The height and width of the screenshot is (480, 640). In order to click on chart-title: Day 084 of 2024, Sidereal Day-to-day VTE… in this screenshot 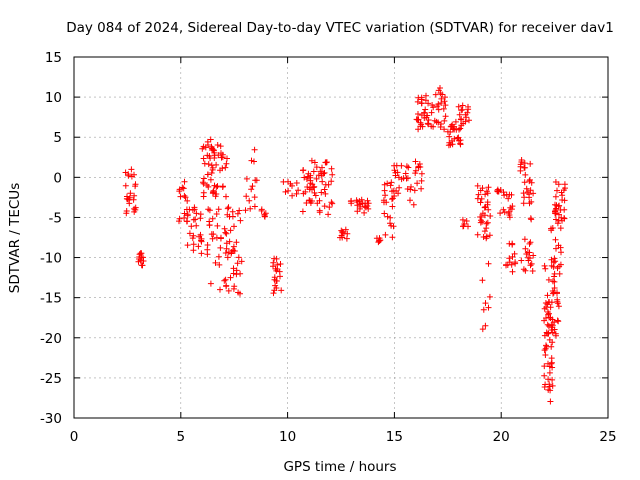, I will do `click(340, 28)`.